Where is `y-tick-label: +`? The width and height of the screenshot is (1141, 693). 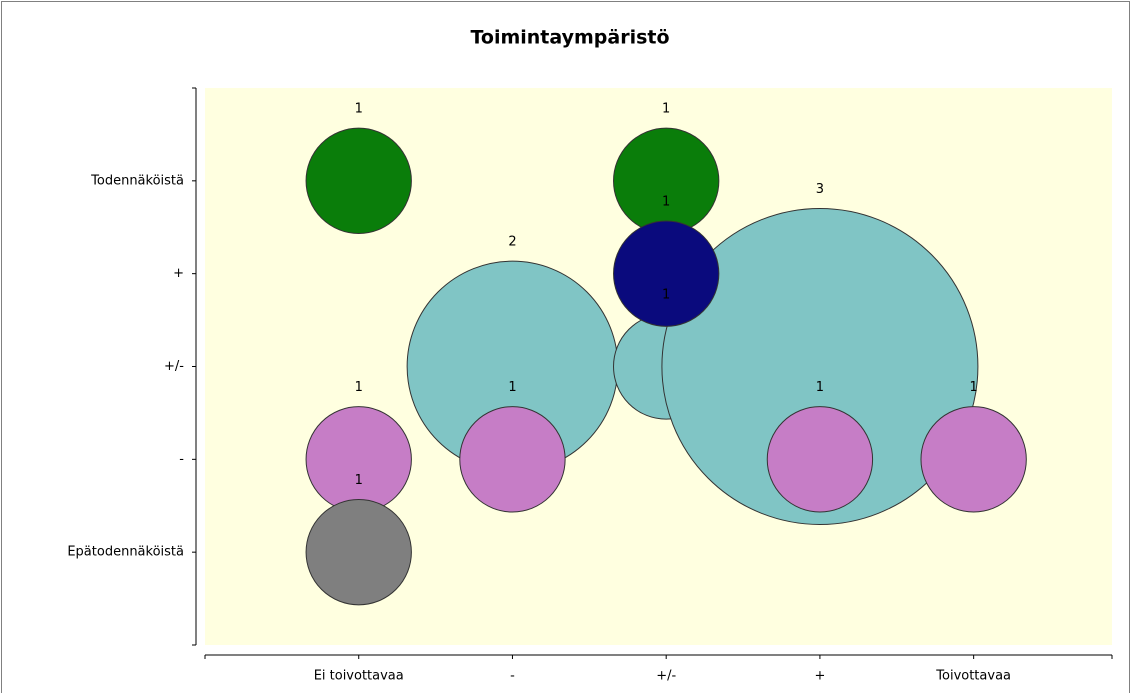
y-tick-label: + is located at coordinates (178, 273).